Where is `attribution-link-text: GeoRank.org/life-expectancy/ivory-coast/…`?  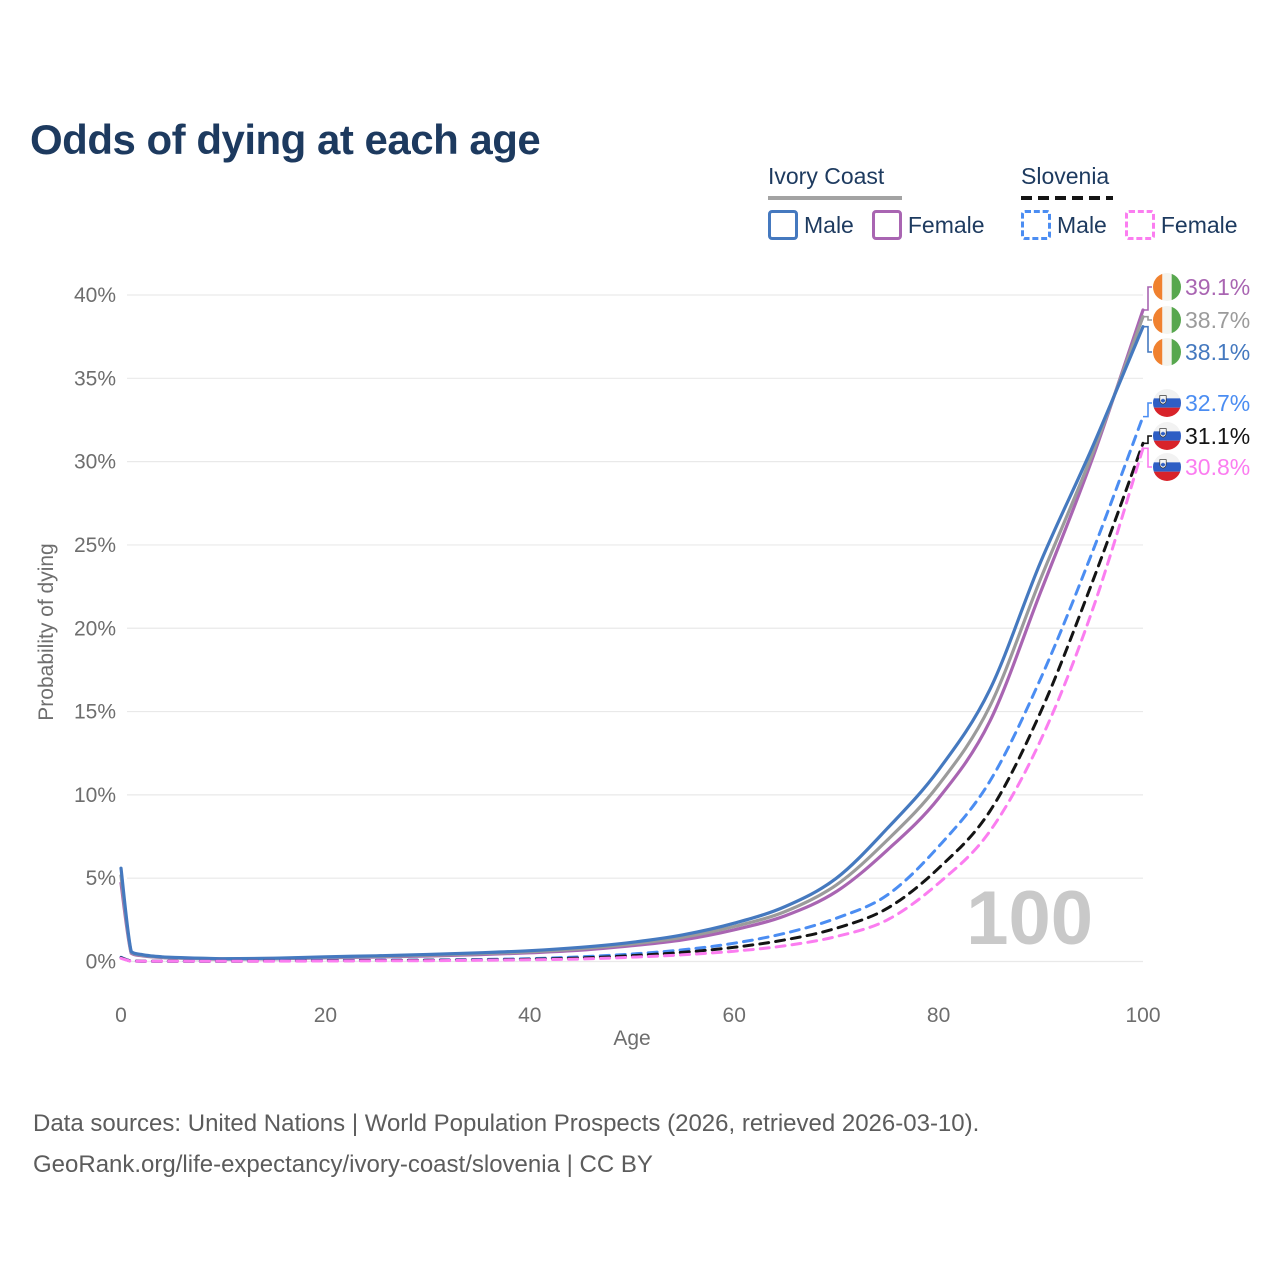
attribution-link-text: GeoRank.org/life-expectancy/ivory-coast/… is located at coordinates (343, 1164).